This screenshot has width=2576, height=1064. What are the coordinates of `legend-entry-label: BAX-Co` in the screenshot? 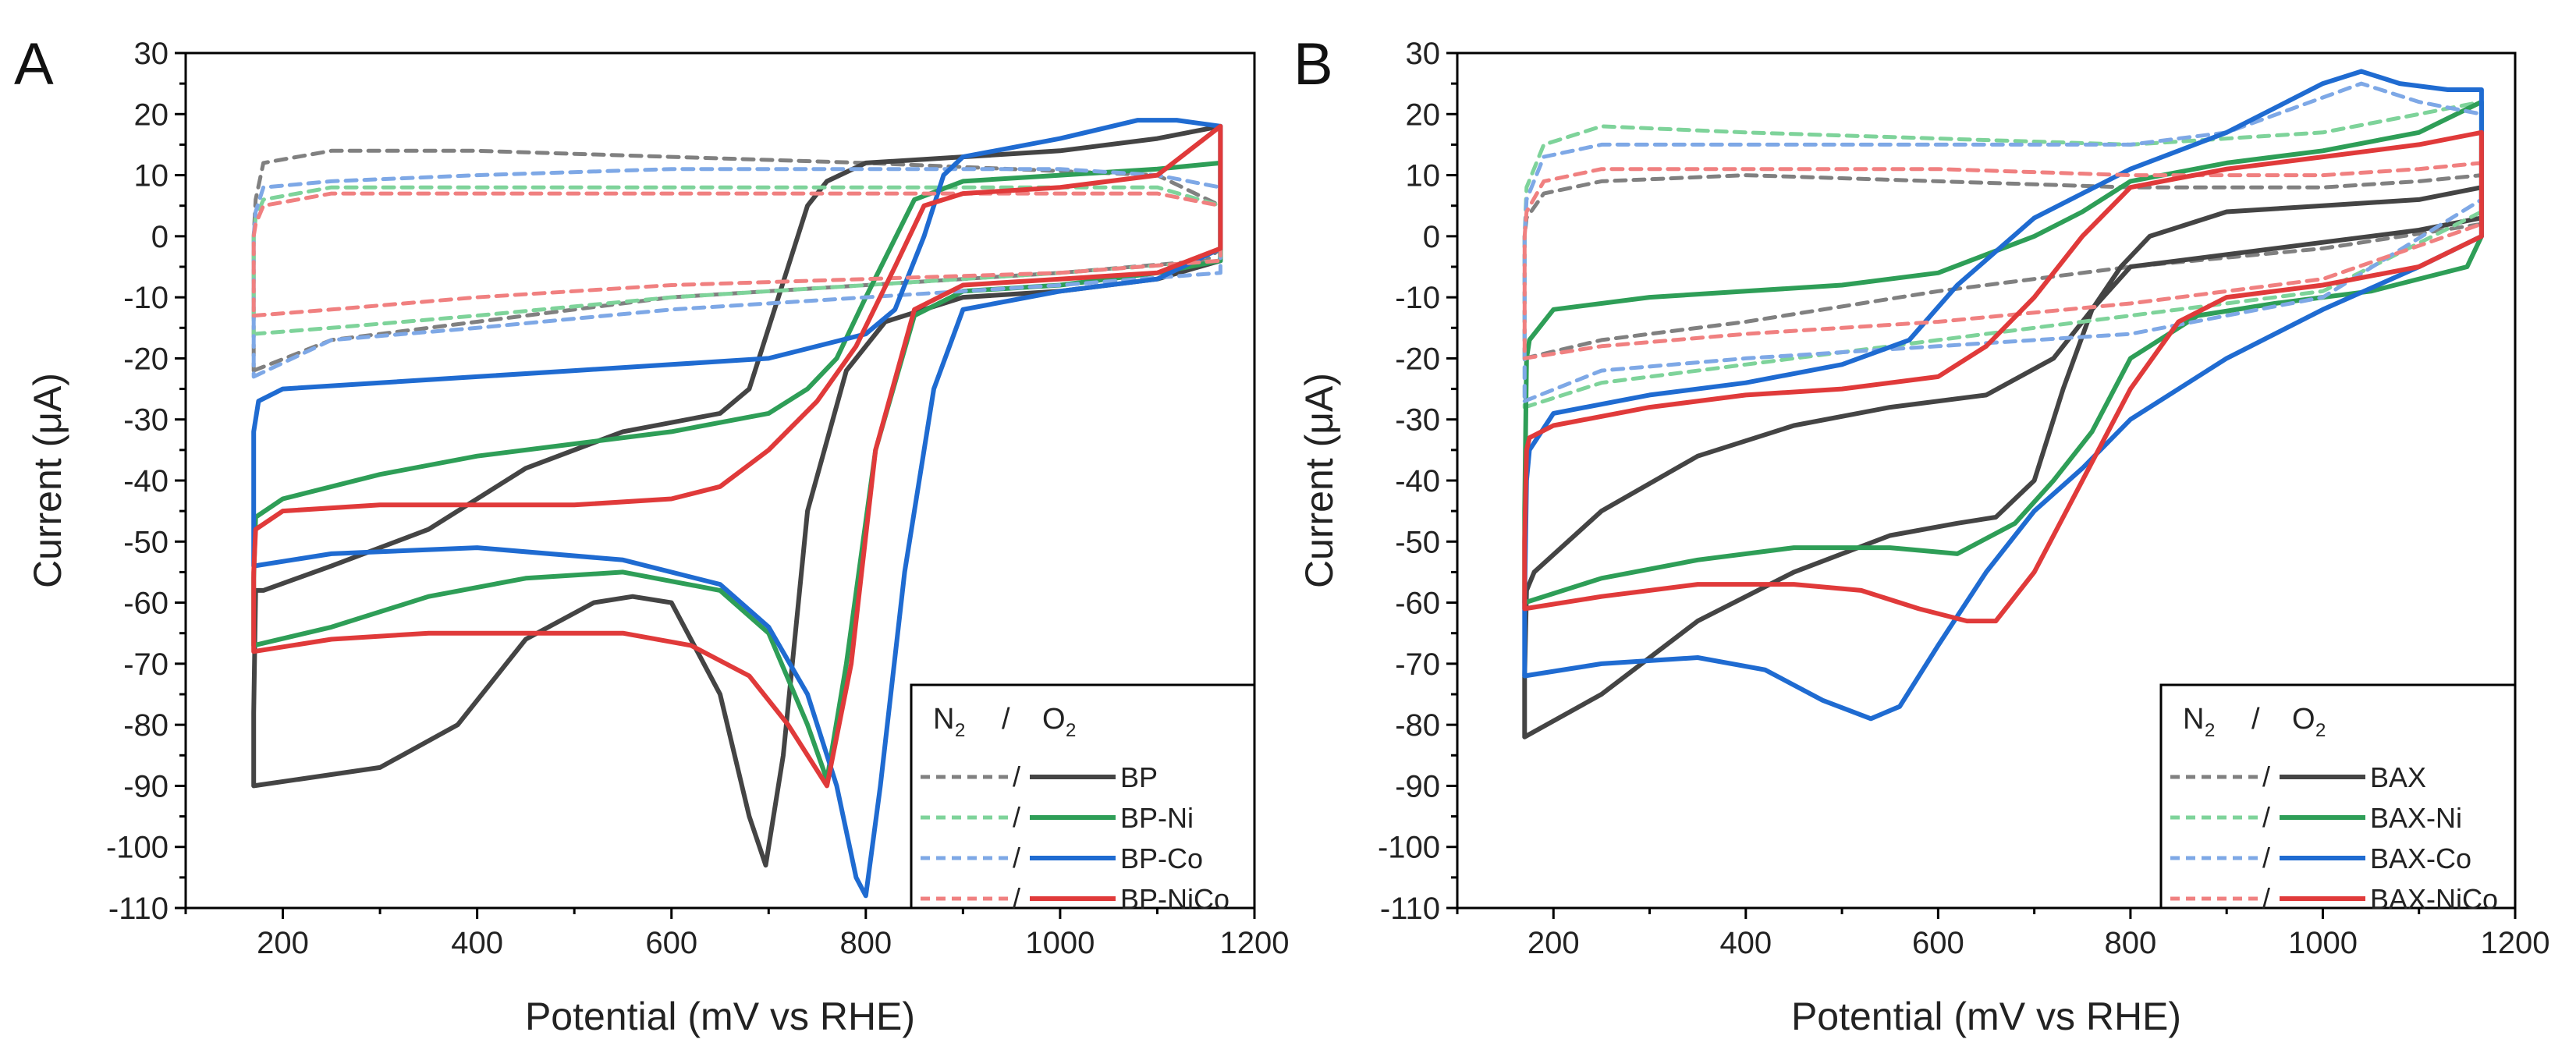 It's located at (2420, 858).